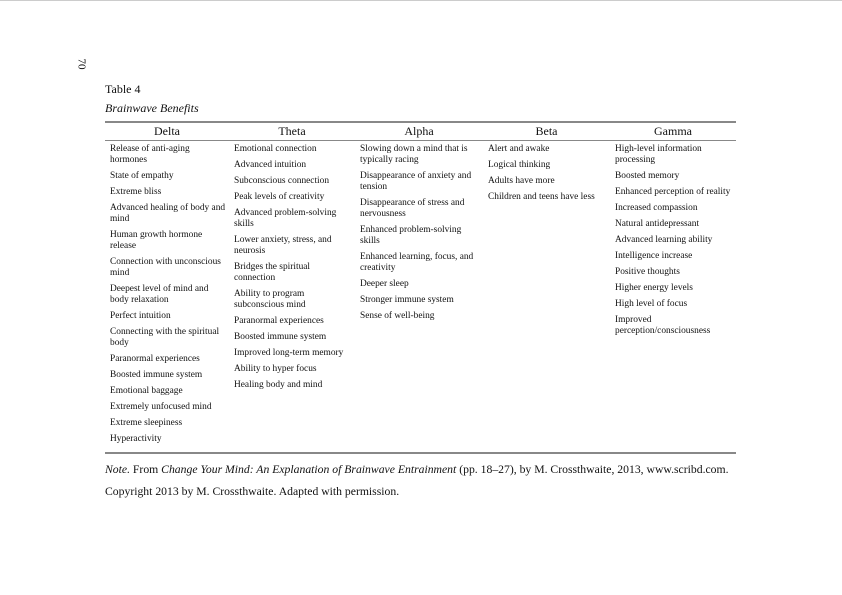 This screenshot has height=595, width=842. I want to click on list-item: Logical thinking, so click(519, 165).